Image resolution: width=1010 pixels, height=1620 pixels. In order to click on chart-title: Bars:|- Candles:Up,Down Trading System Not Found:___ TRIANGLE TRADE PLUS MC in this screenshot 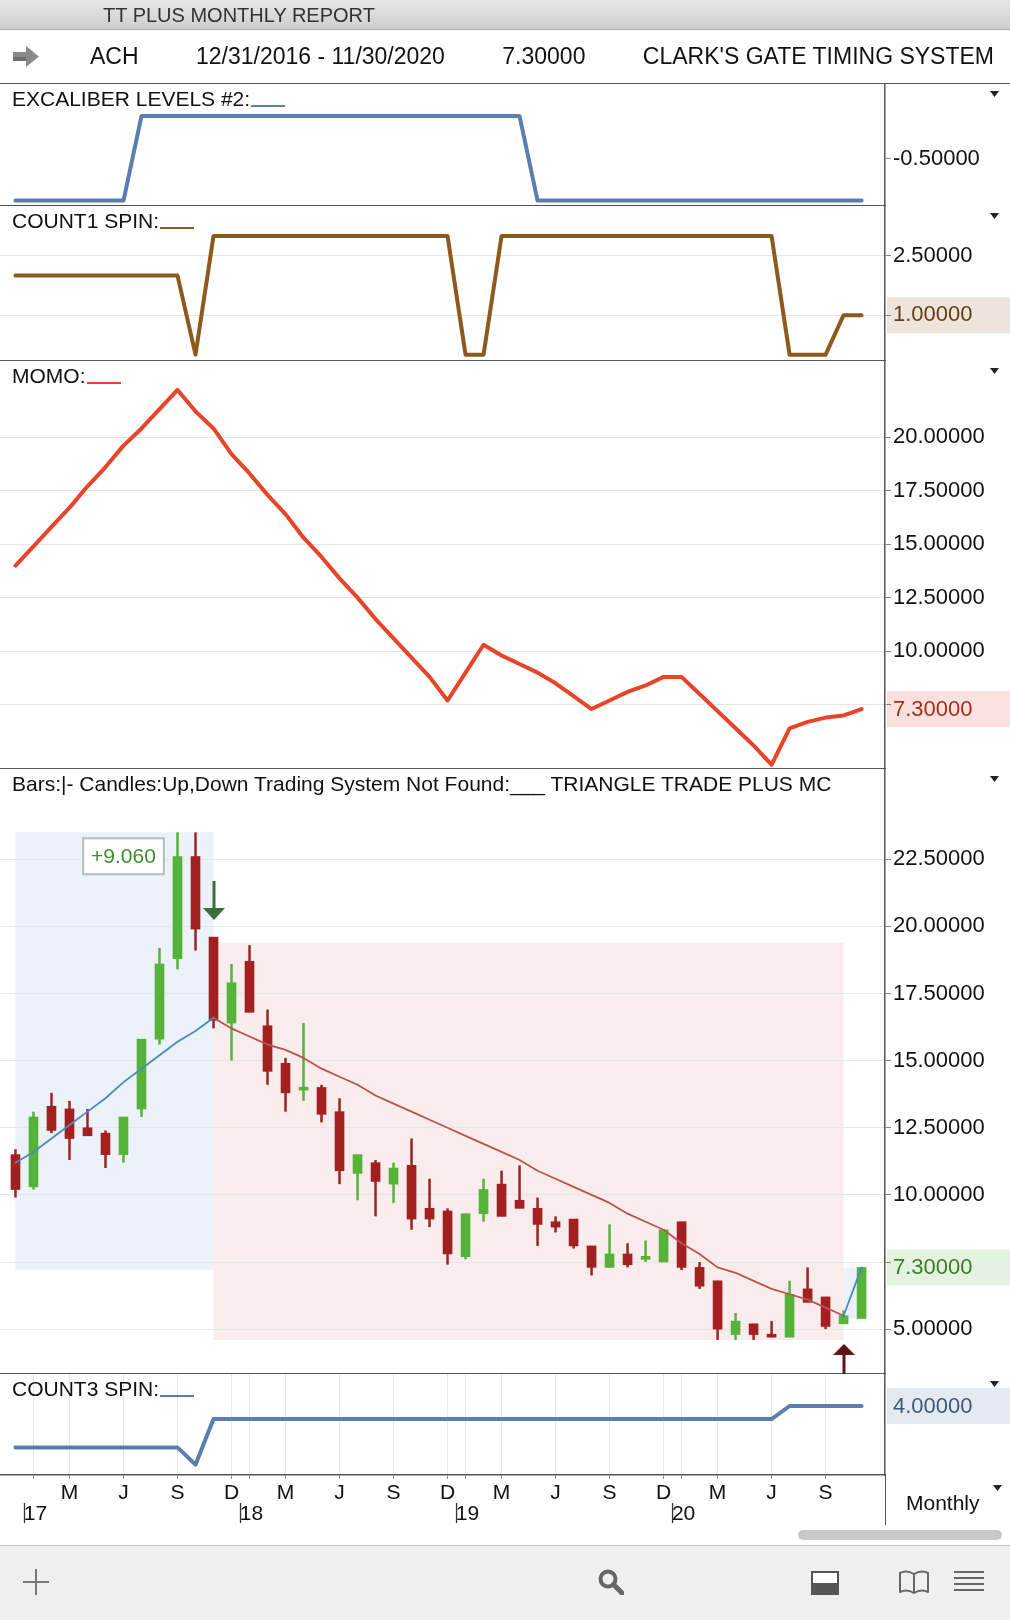, I will do `click(422, 784)`.